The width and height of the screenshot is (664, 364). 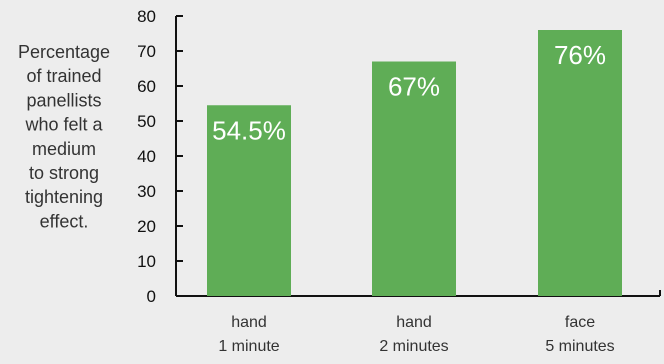 What do you see at coordinates (249, 130) in the screenshot?
I see `bar-data-label: 54.5%` at bounding box center [249, 130].